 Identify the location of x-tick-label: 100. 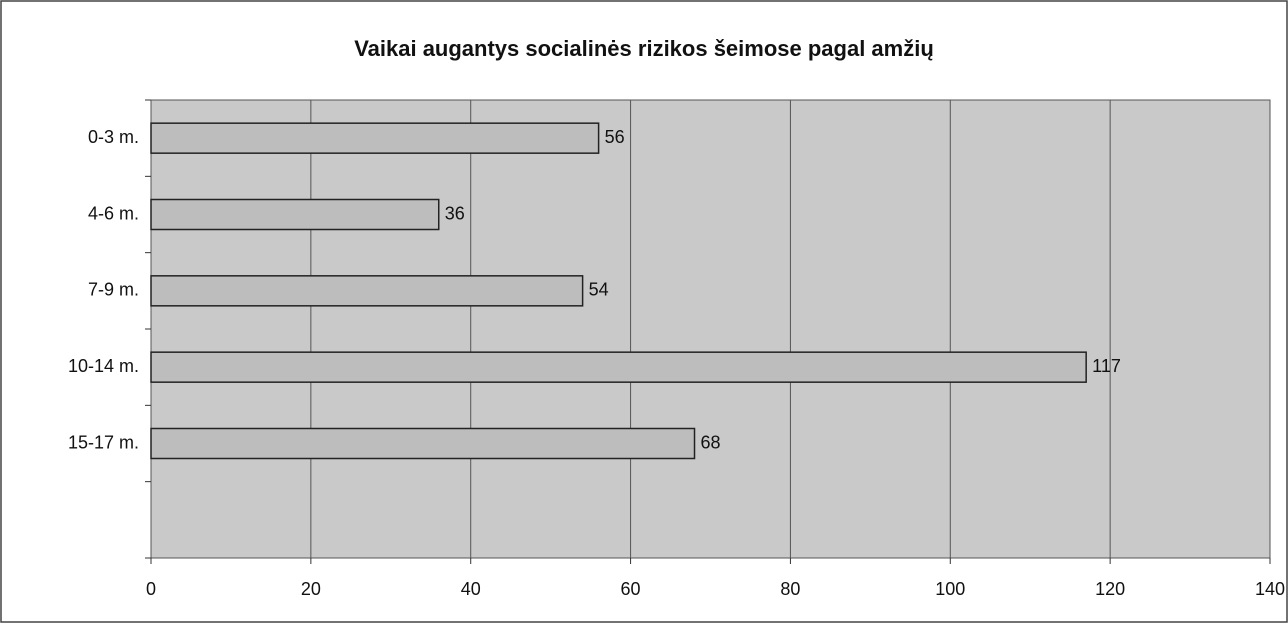
(950, 589).